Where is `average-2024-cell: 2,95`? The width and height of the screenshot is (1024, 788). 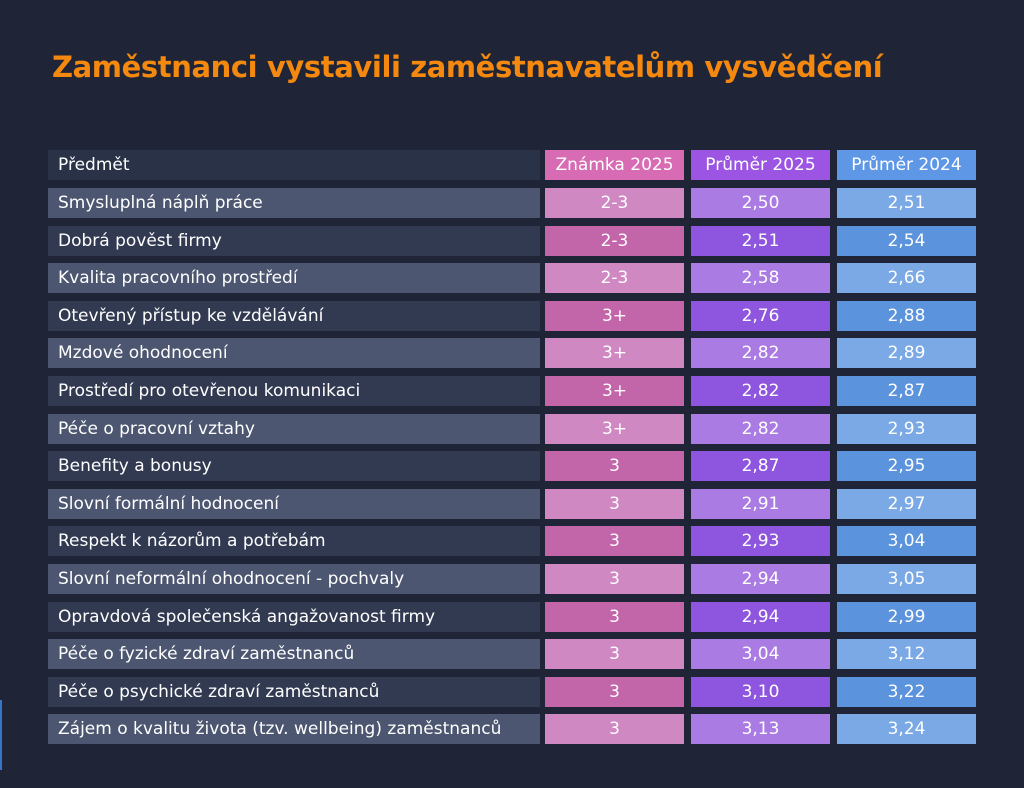 average-2024-cell: 2,95 is located at coordinates (906, 466).